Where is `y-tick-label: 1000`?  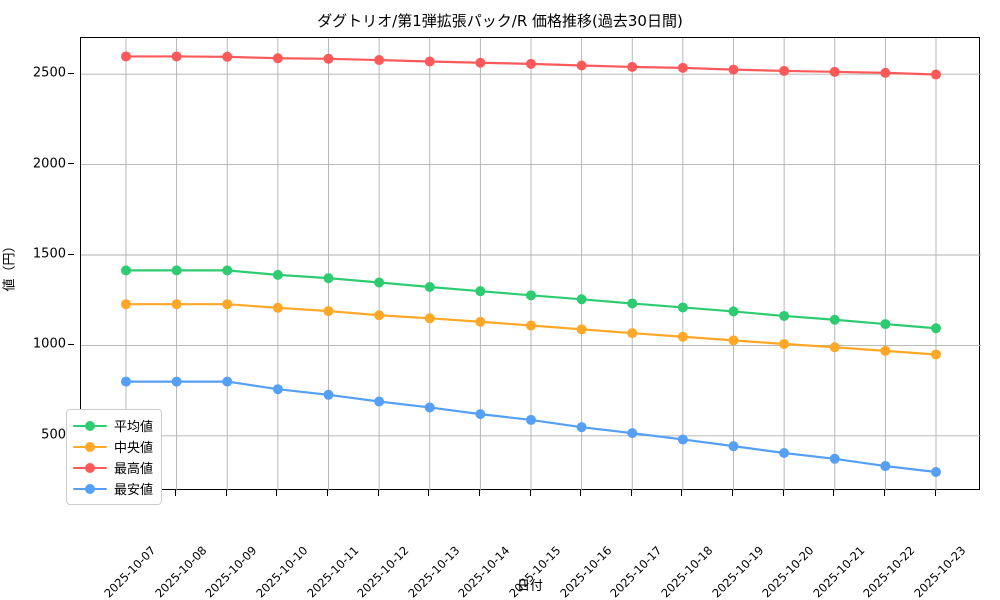 y-tick-label: 1000 is located at coordinates (49, 344).